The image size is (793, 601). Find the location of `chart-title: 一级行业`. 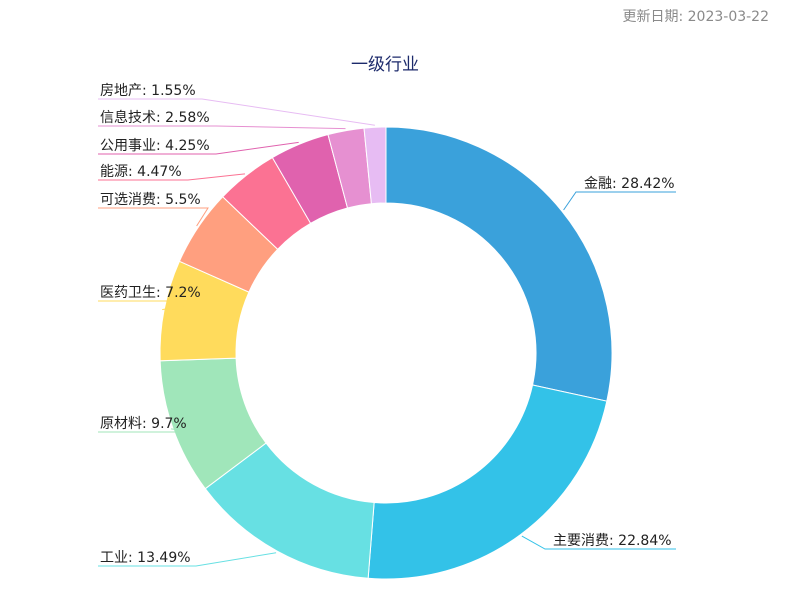

chart-title: 一级行业 is located at coordinates (385, 65).